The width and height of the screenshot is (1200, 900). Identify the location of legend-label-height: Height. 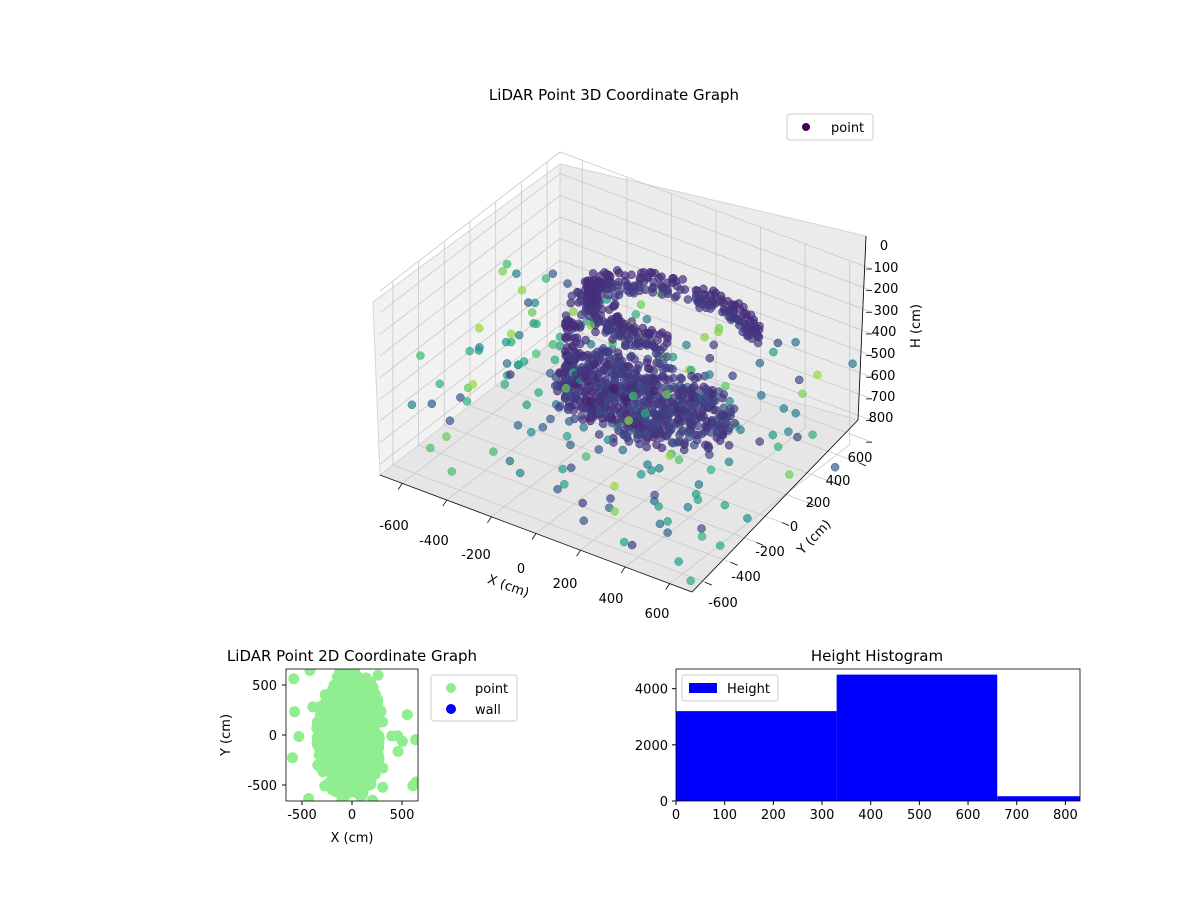
(748, 689).